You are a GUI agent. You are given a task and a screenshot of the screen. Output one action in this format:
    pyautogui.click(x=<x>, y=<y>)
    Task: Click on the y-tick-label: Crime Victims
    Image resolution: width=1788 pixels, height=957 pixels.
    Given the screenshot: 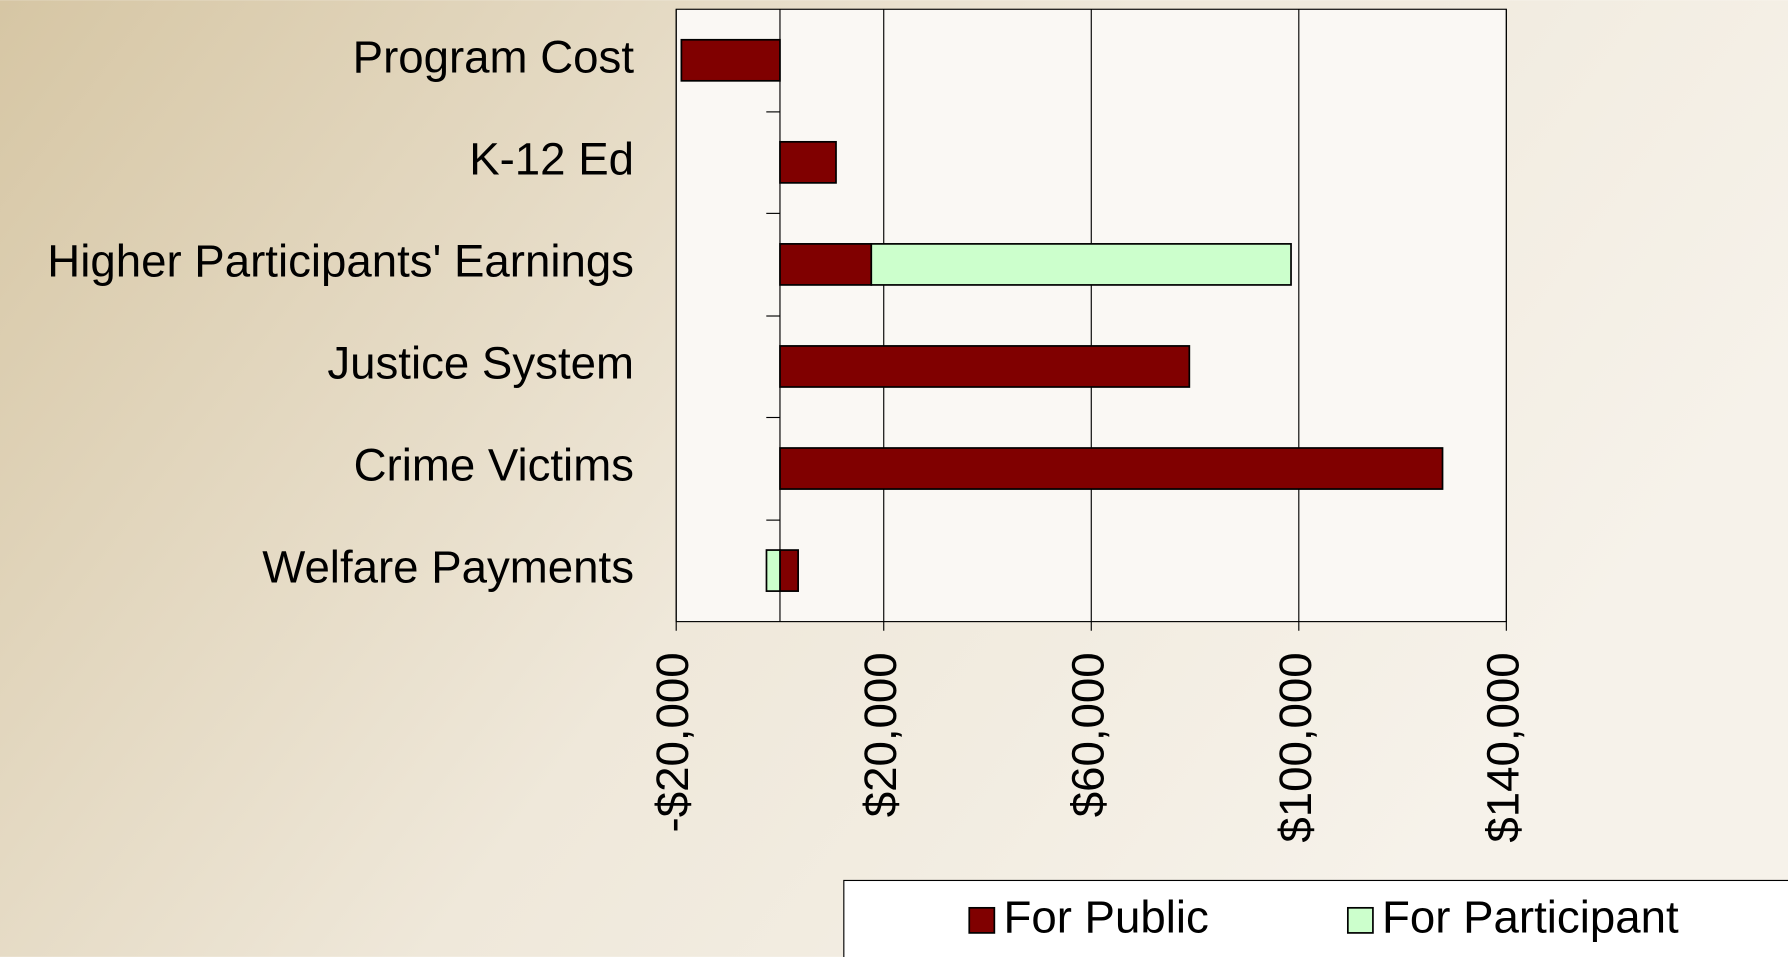 What is the action you would take?
    pyautogui.click(x=494, y=465)
    